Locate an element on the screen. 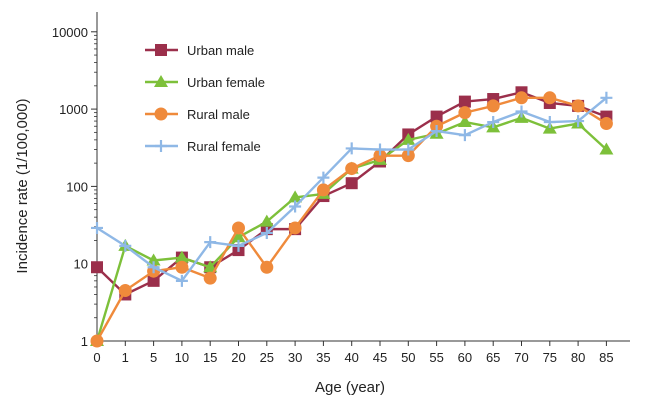 The height and width of the screenshot is (404, 645). legend-label: Urban female is located at coordinates (226, 82).